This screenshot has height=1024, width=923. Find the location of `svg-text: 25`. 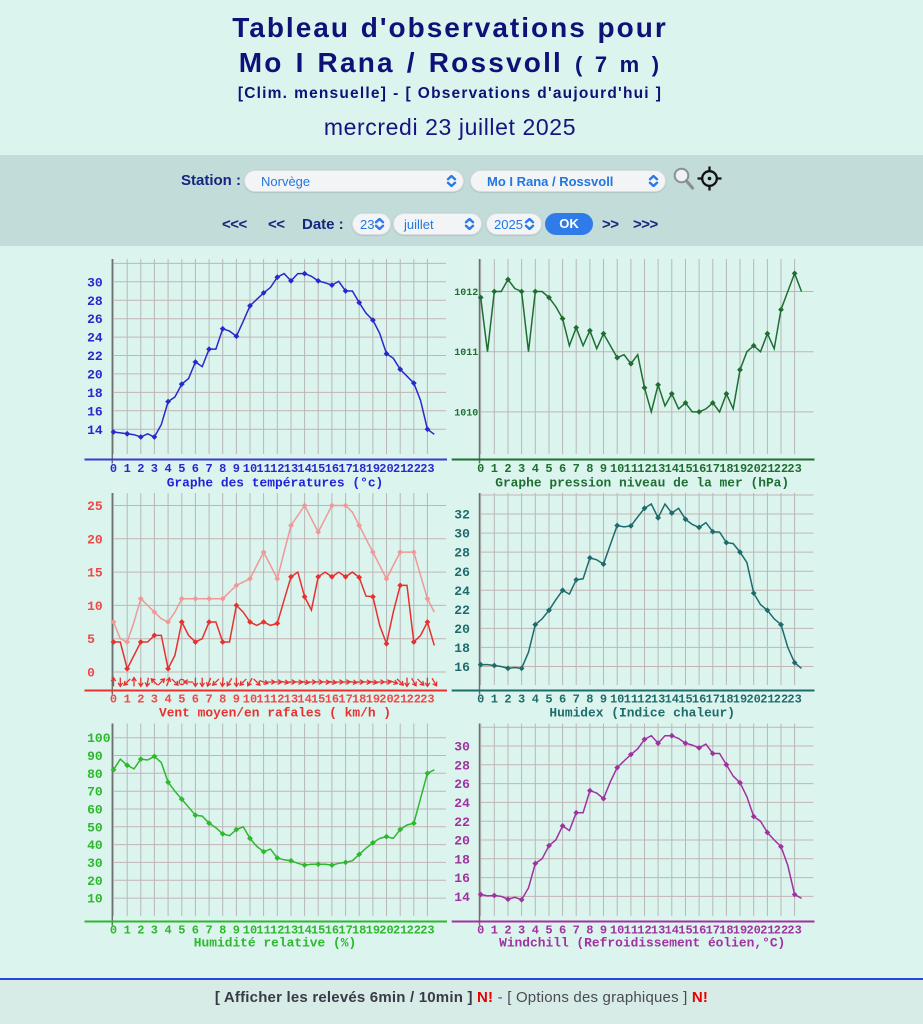

svg-text: 25 is located at coordinates (95, 506).